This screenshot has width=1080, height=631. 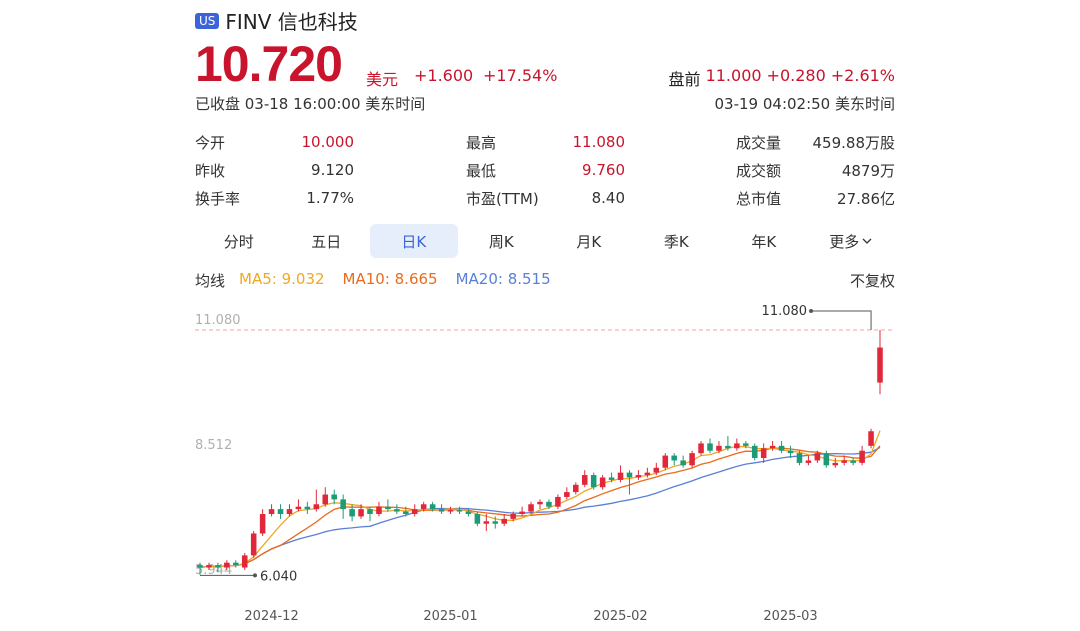 I want to click on low-marker-label: 6.040, so click(x=278, y=576).